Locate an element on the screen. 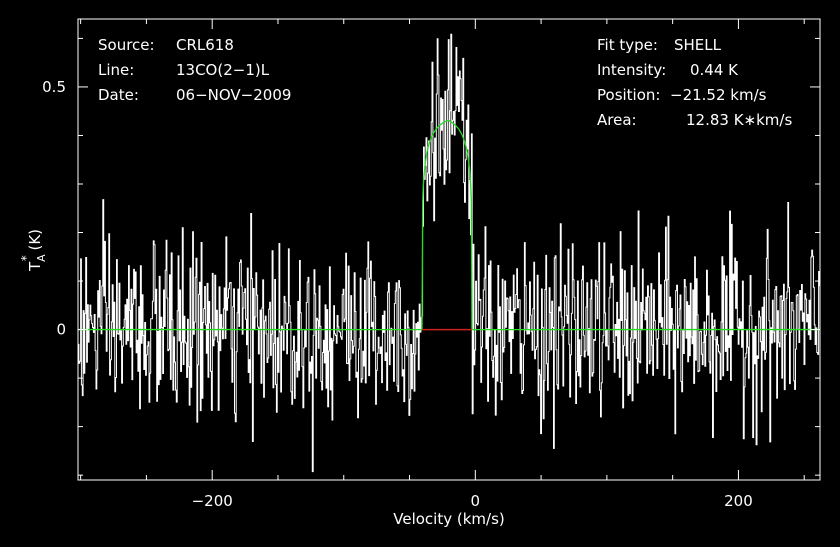 This screenshot has width=840, height=547. info-intensity-value: 0.44 K is located at coordinates (714, 70).